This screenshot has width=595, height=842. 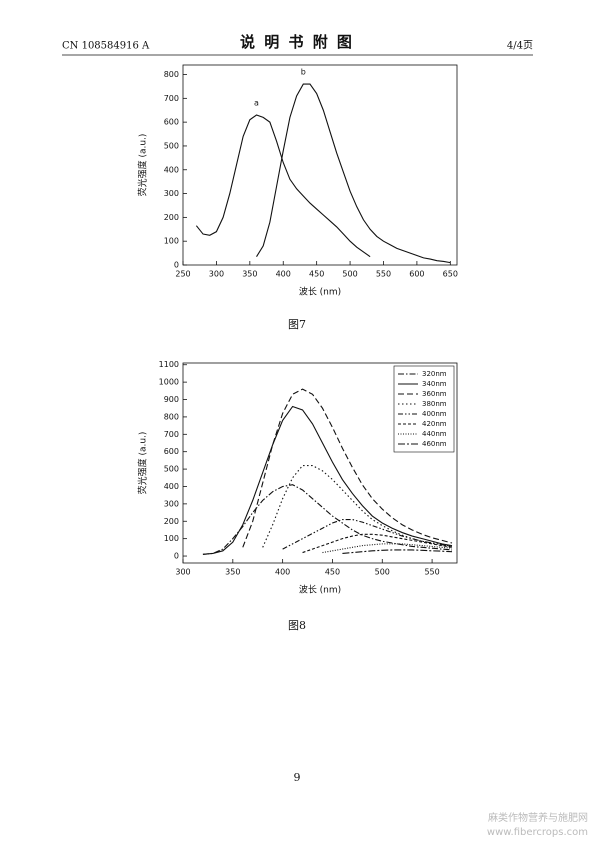 I want to click on legend-label: 400nm, so click(x=434, y=414).